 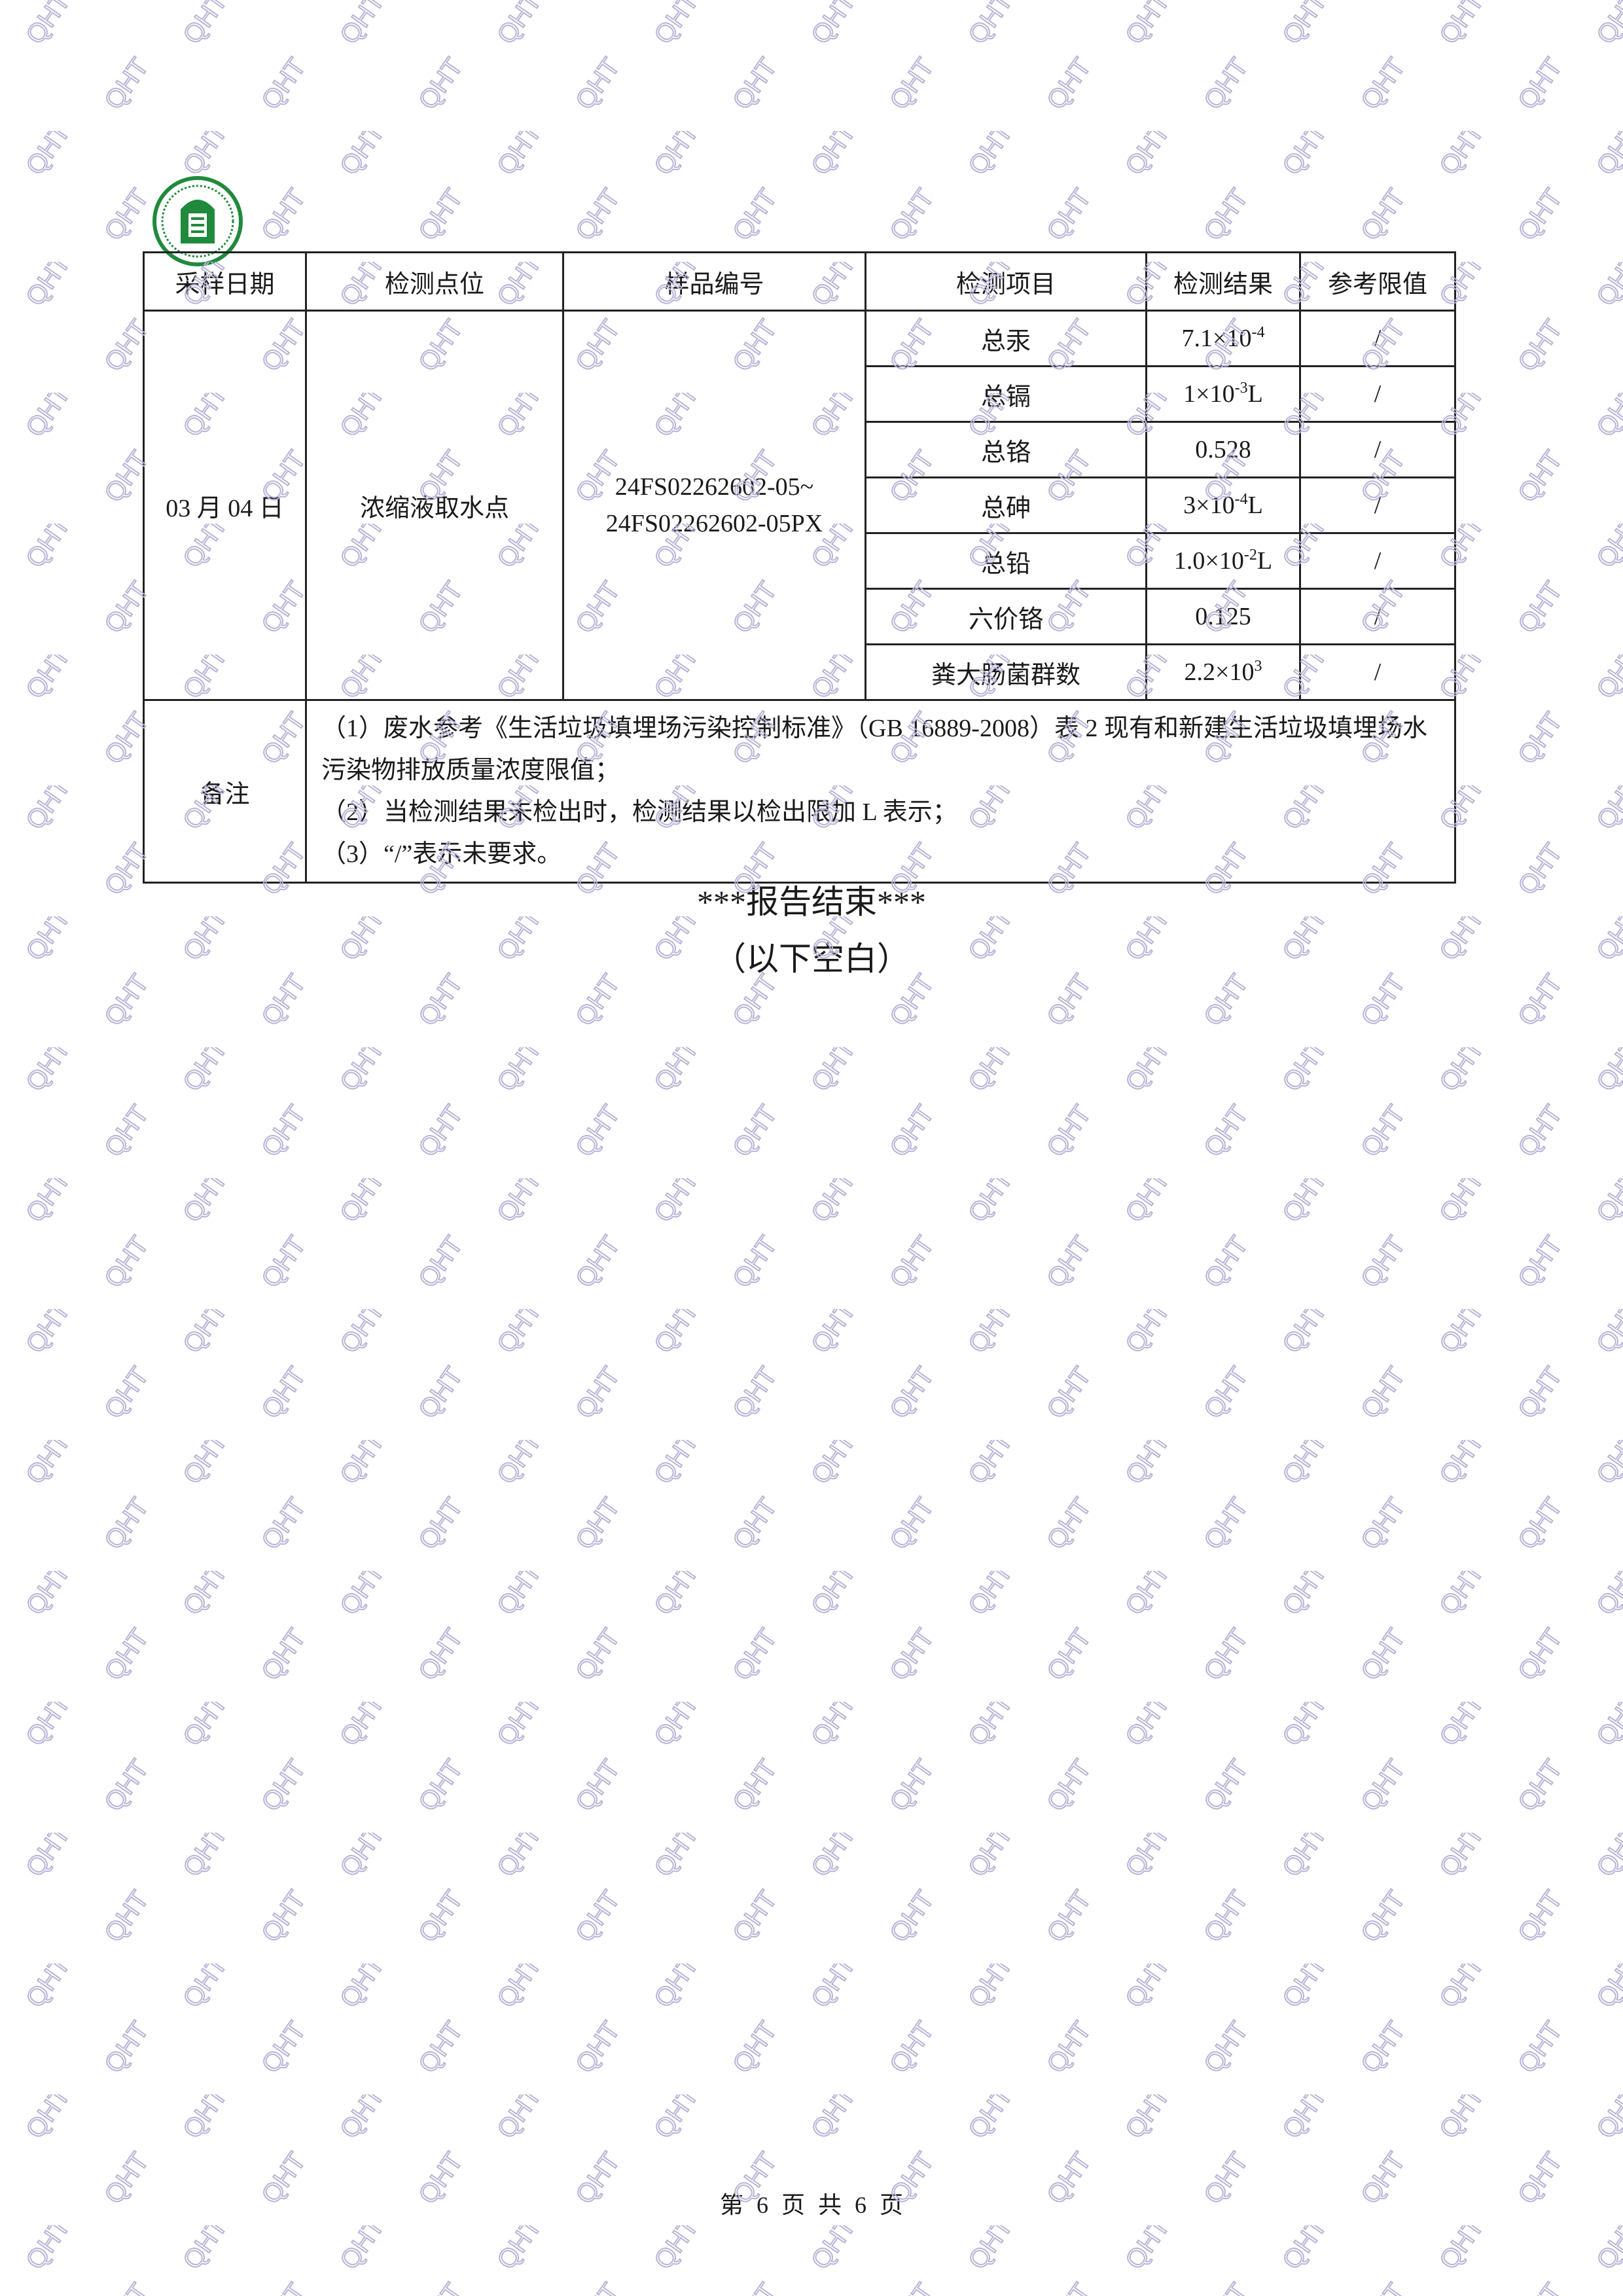 I want to click on footer-total-word: 共, so click(x=830, y=2205).